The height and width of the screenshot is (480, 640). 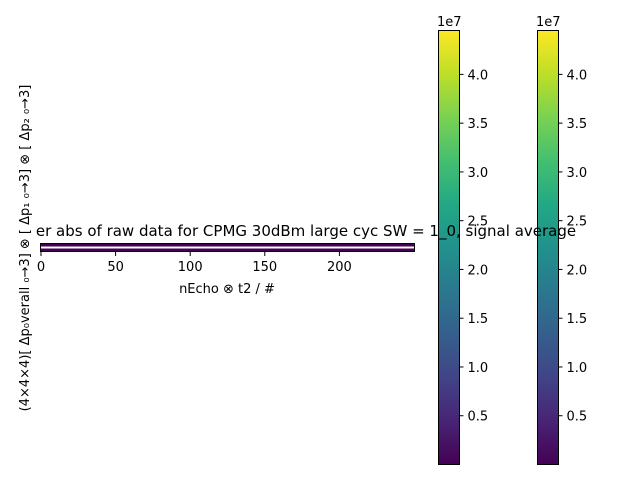 I want to click on x-axis: 0 50 100 150 200, so click(x=194, y=263).